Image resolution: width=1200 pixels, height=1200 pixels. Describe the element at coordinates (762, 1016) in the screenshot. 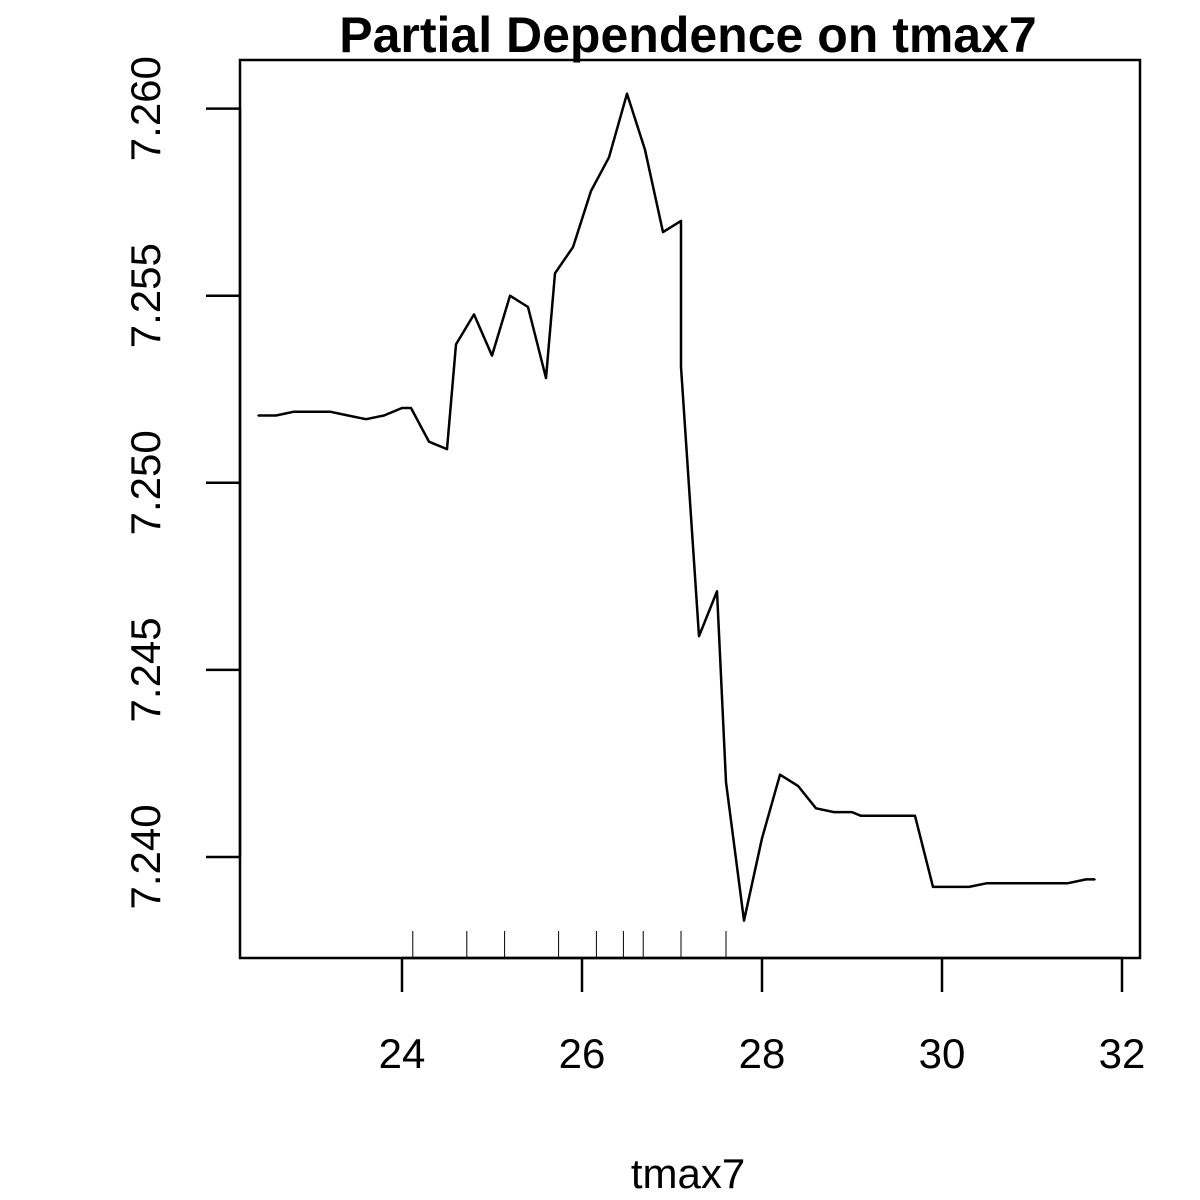

I see `x-axis: 24 26 28 30 32` at that location.